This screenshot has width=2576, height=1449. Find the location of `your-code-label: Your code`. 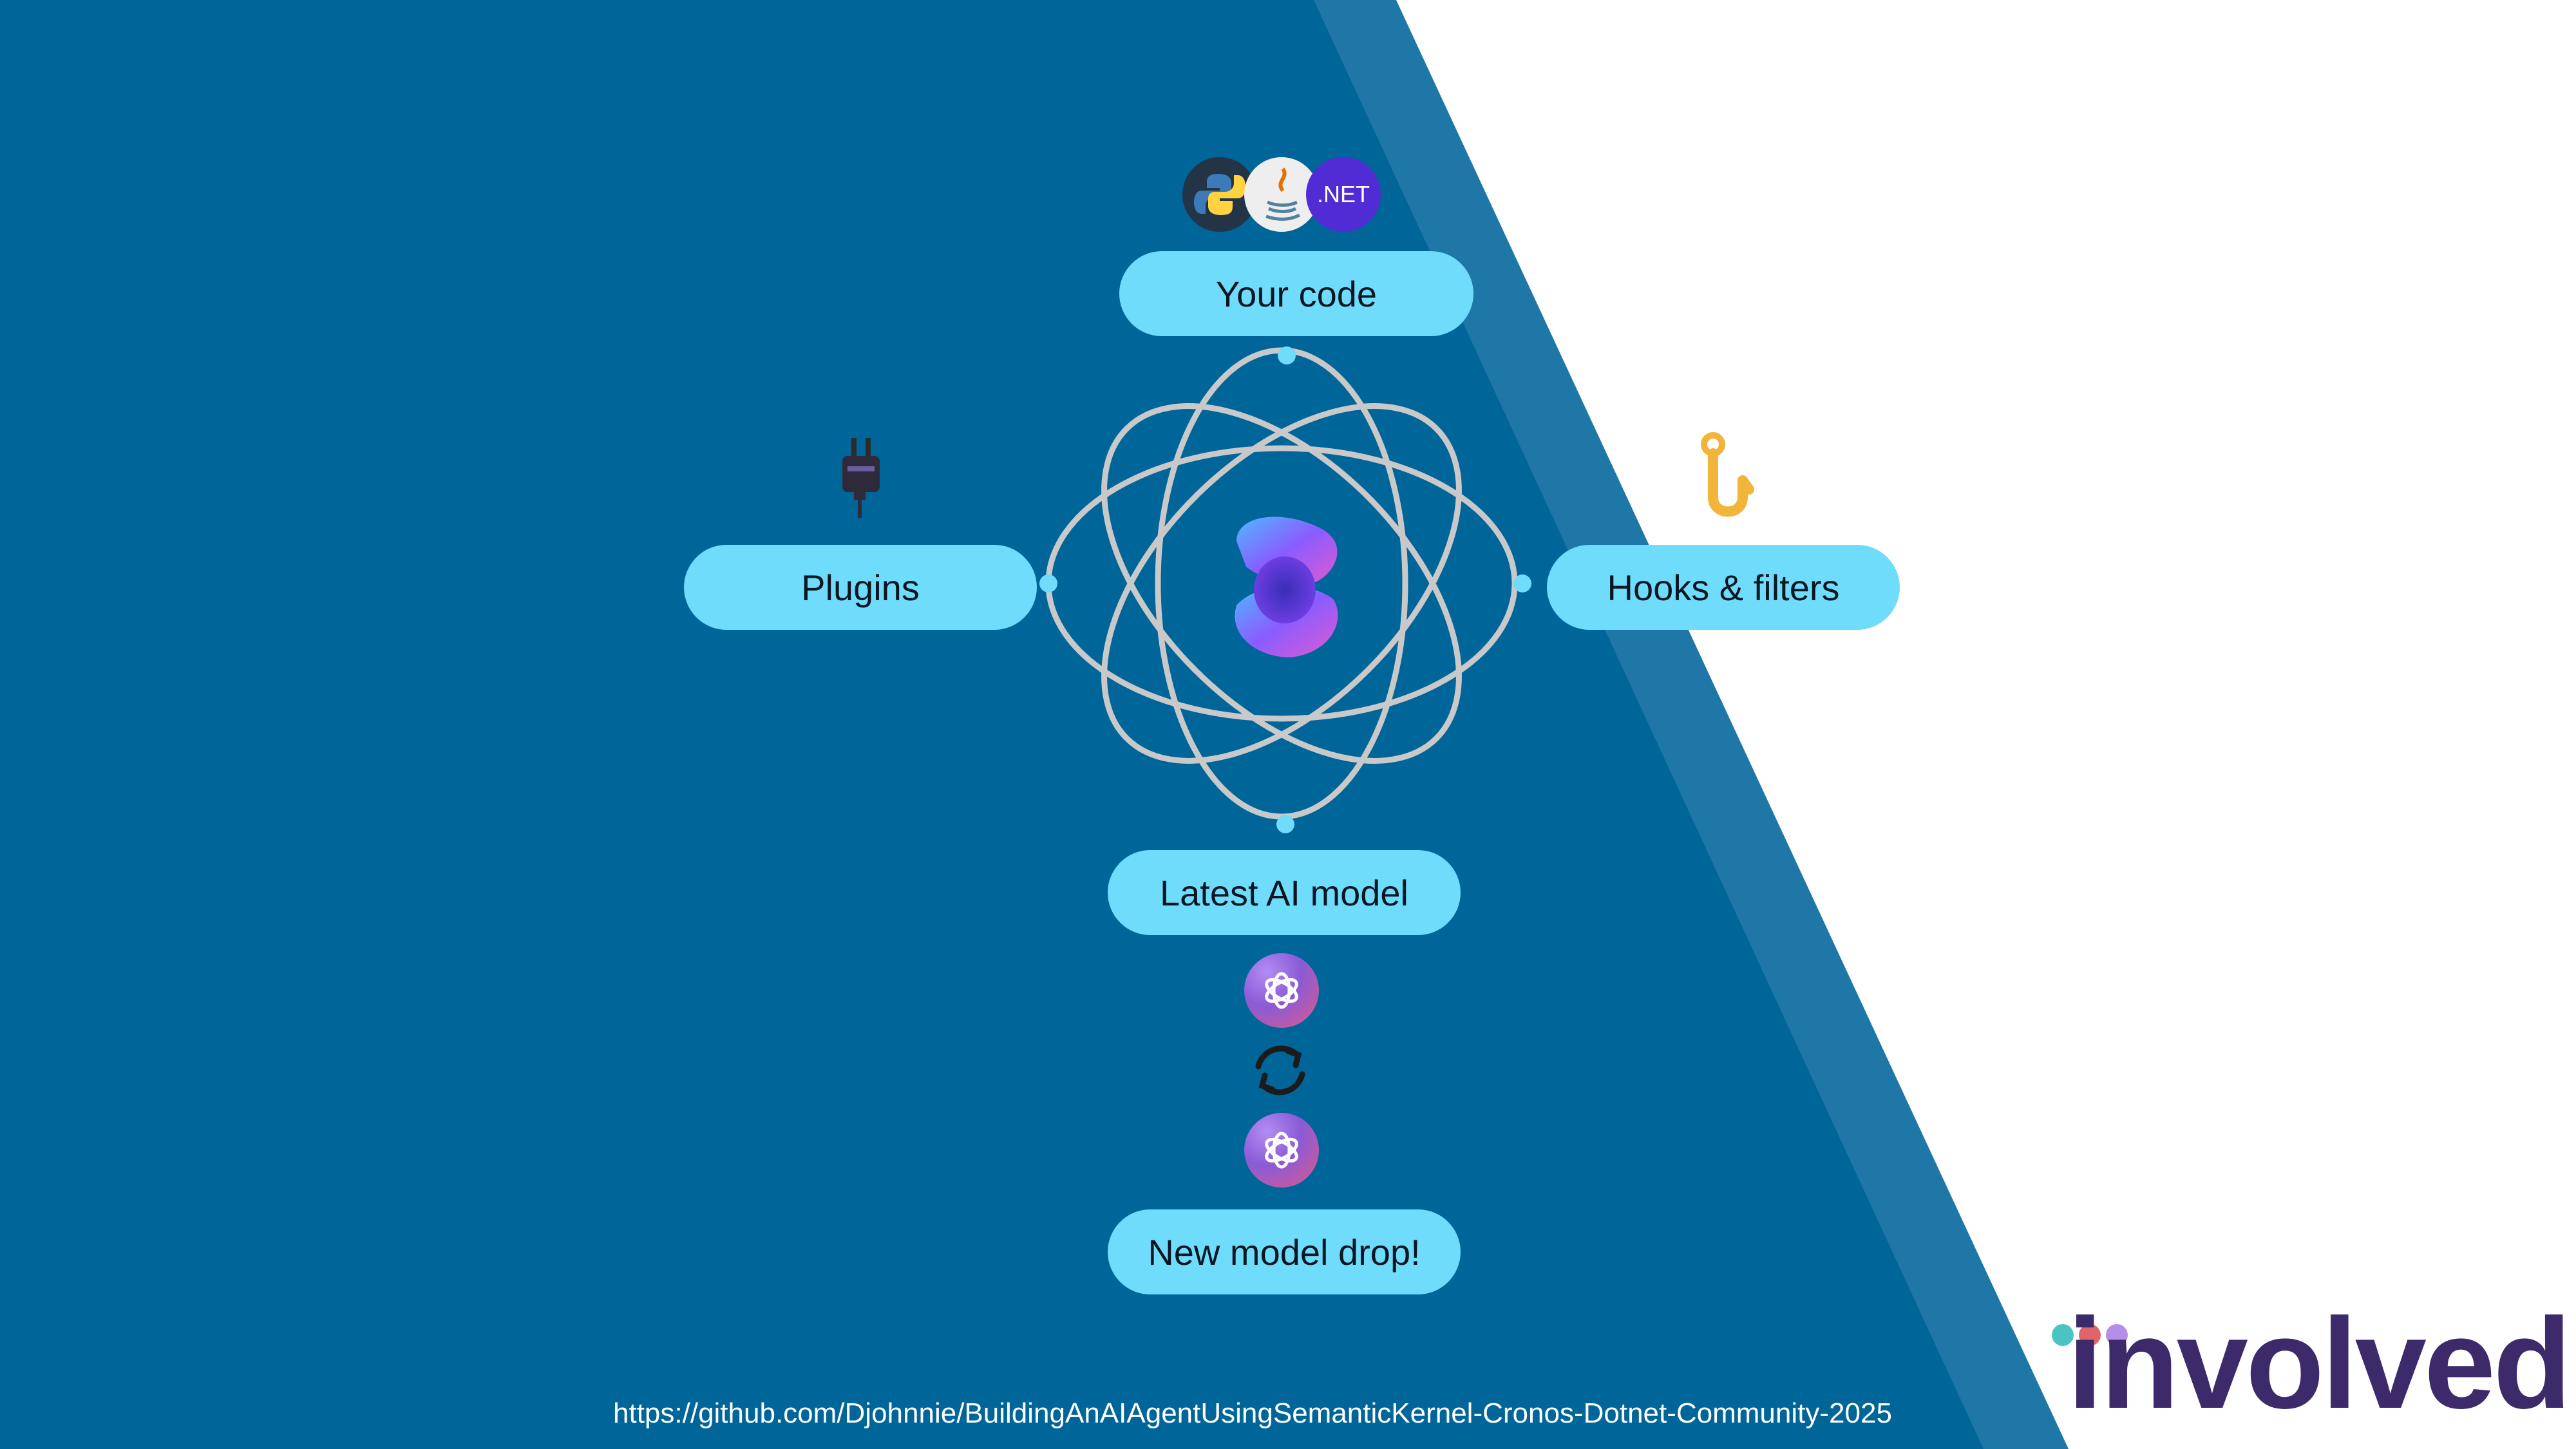

your-code-label: Your code is located at coordinates (1296, 293).